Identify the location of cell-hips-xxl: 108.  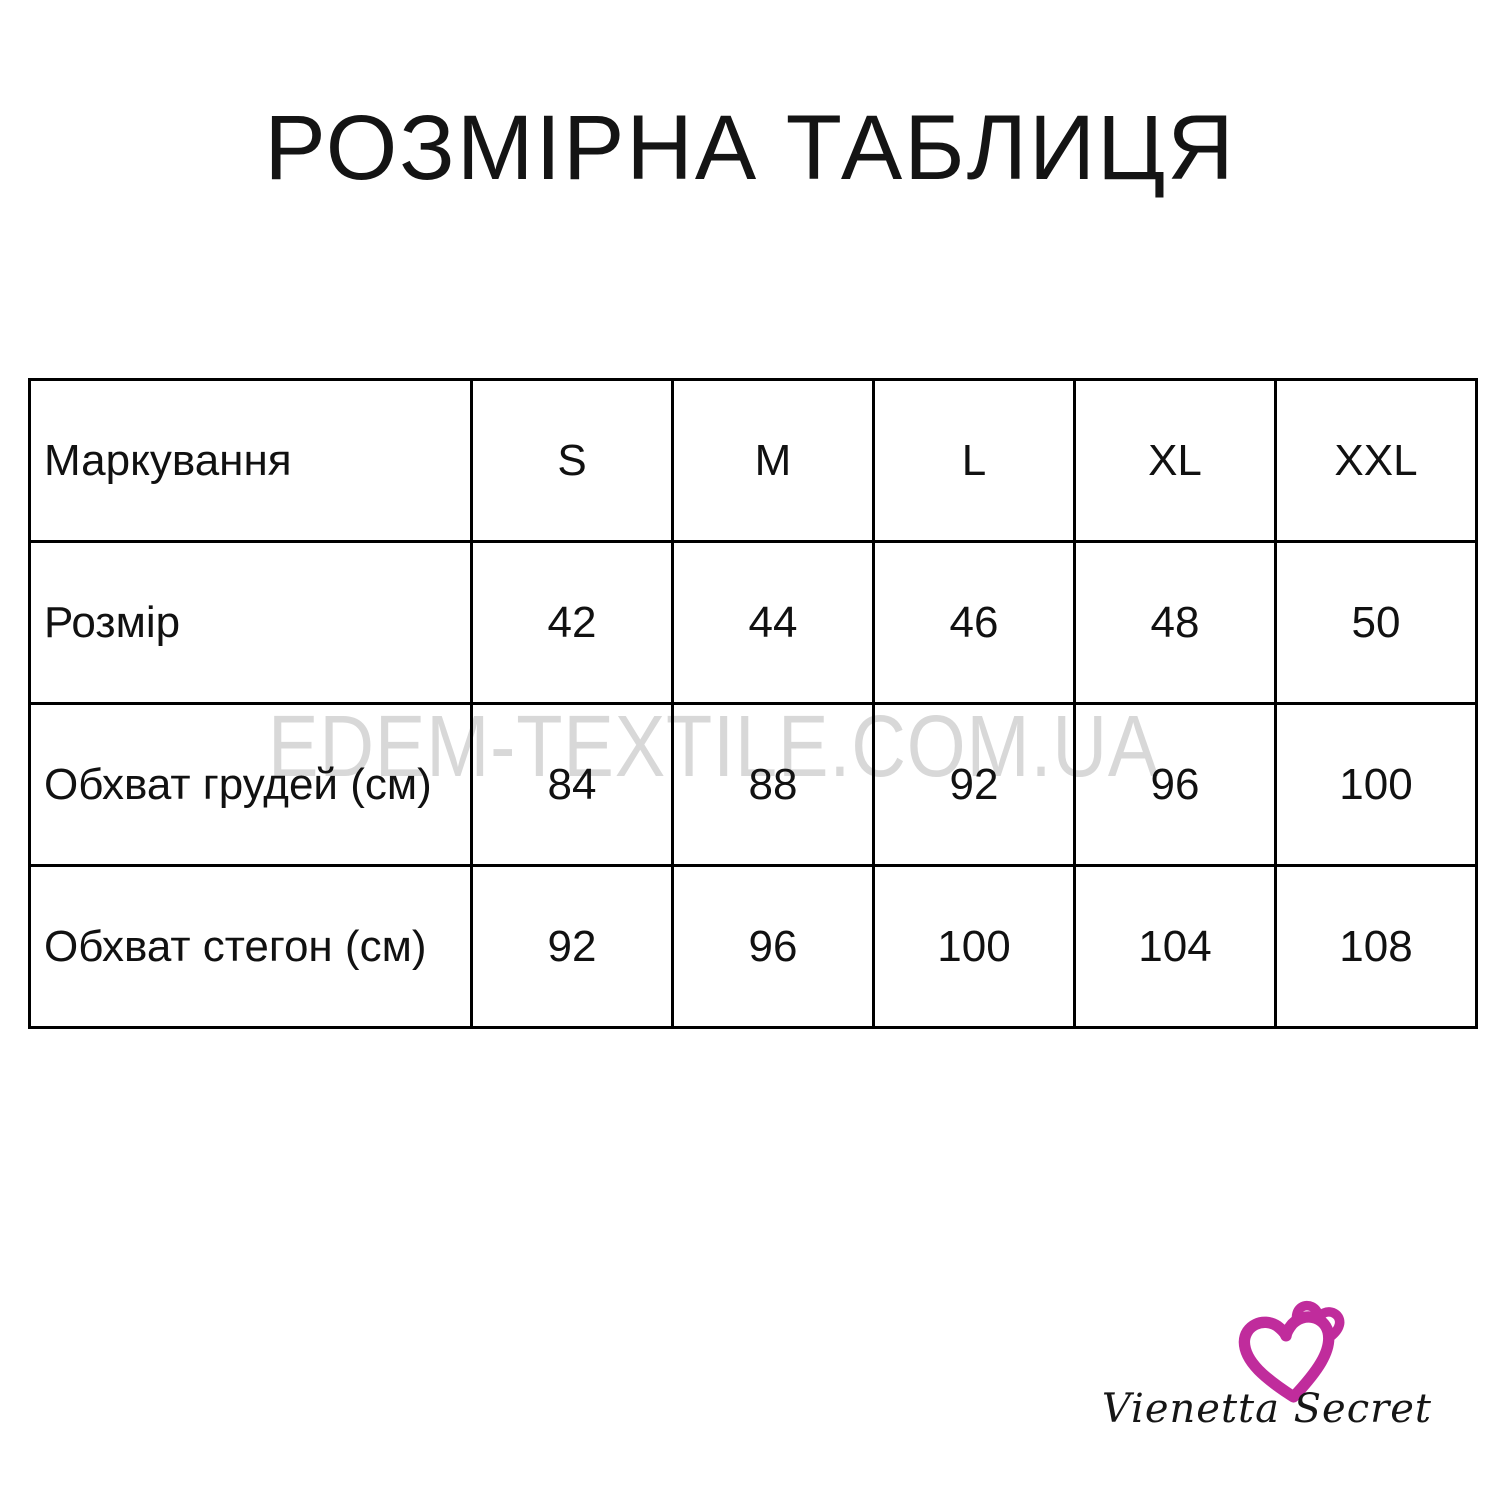
(1376, 946).